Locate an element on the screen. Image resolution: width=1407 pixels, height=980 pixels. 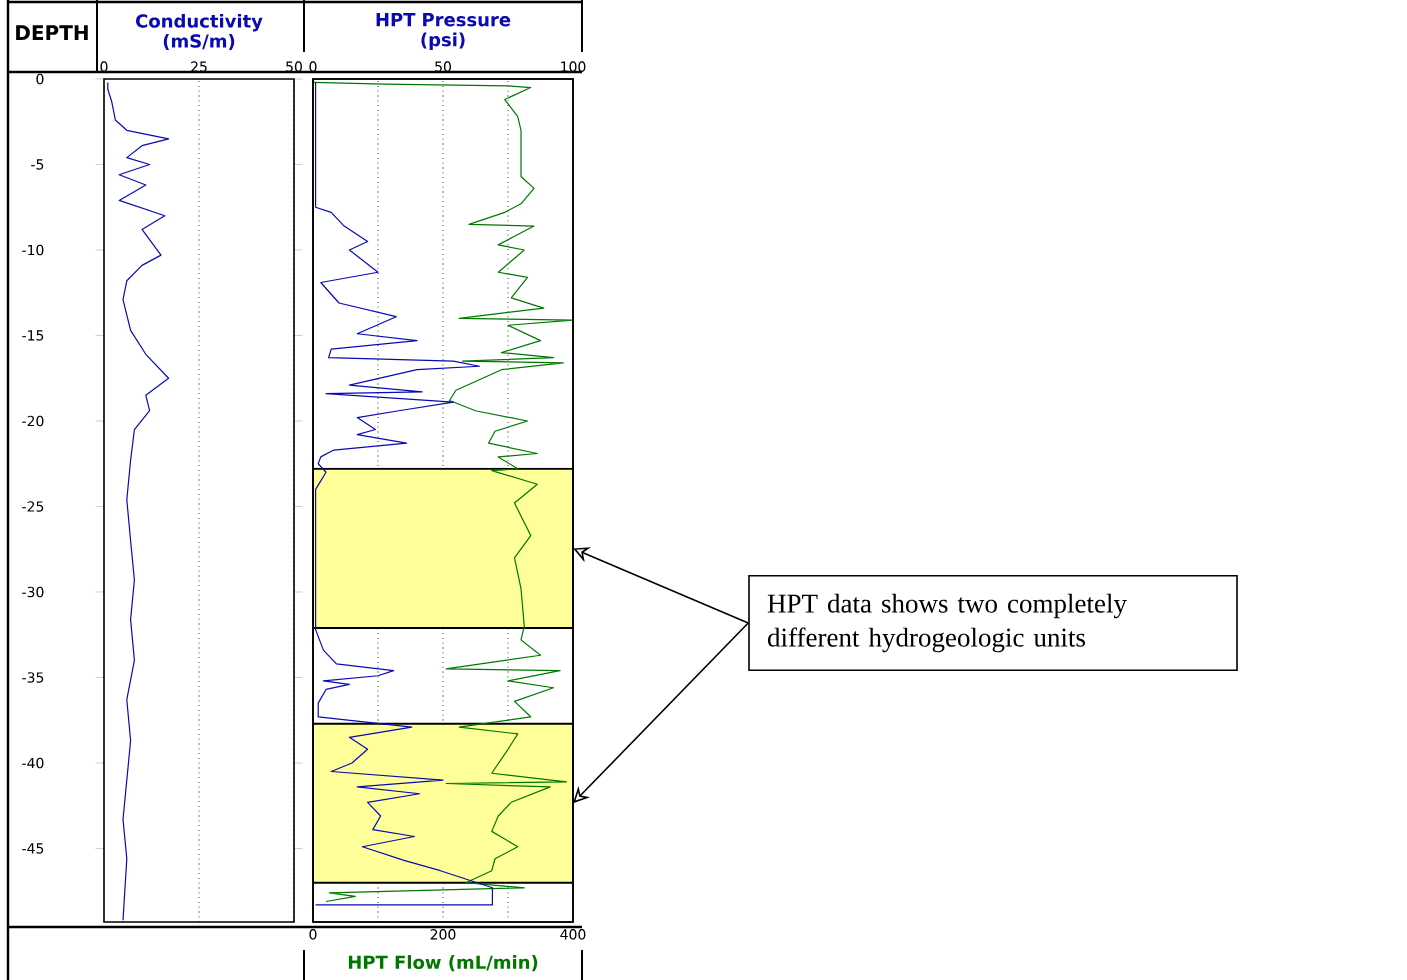
x-axis-title: Conductivity (mS/m) is located at coordinates (199, 31).